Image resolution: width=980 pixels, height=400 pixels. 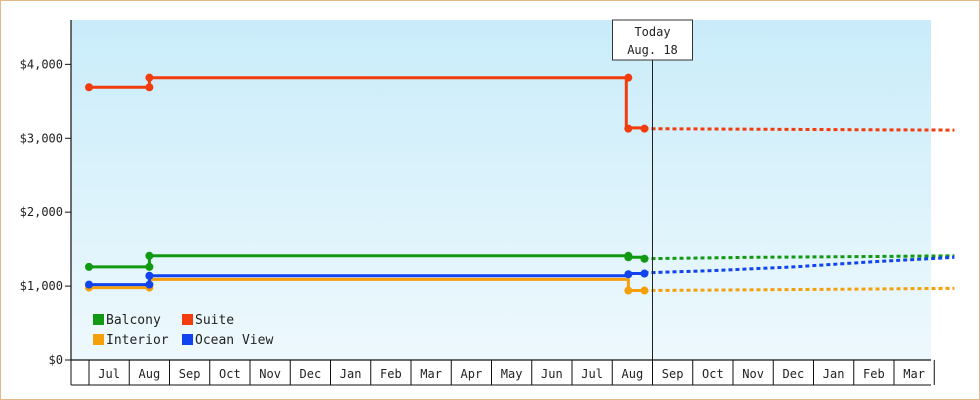 I want to click on y-tick-label: $0, so click(x=56, y=360).